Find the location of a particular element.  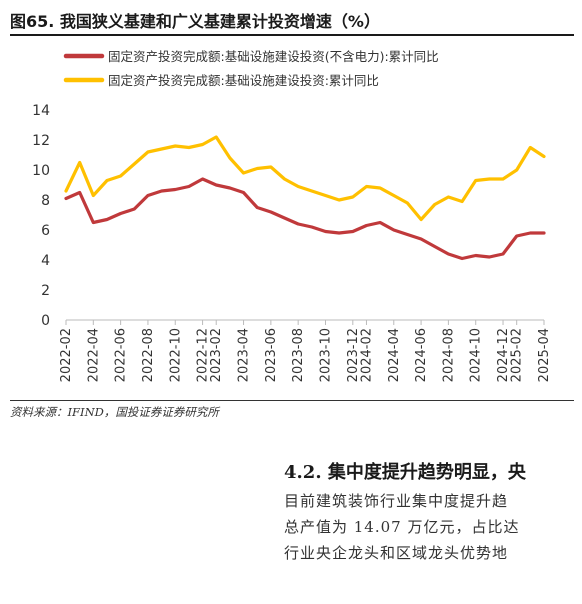

x-tick-label: 2024-06 is located at coordinates (421, 355).